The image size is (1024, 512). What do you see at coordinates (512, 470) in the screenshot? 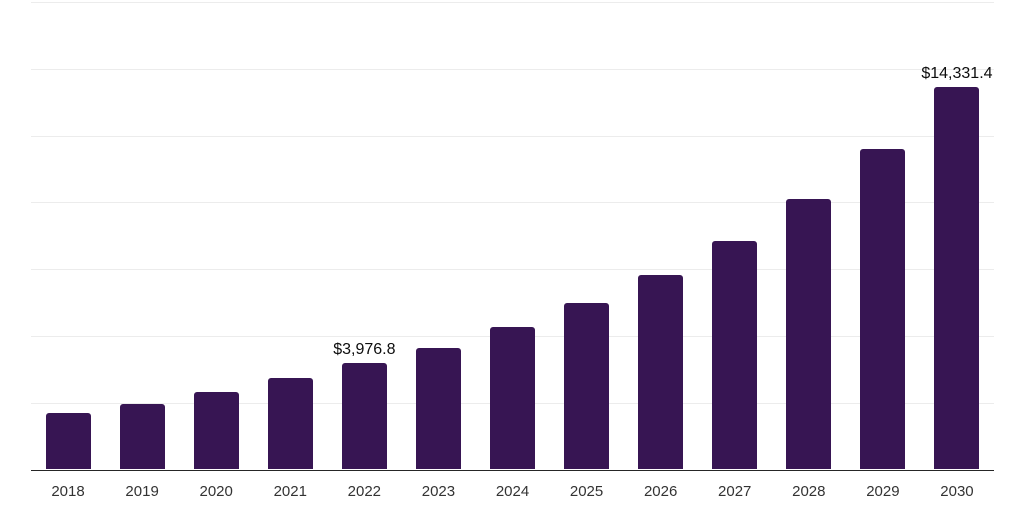
I see `x-axis-line` at bounding box center [512, 470].